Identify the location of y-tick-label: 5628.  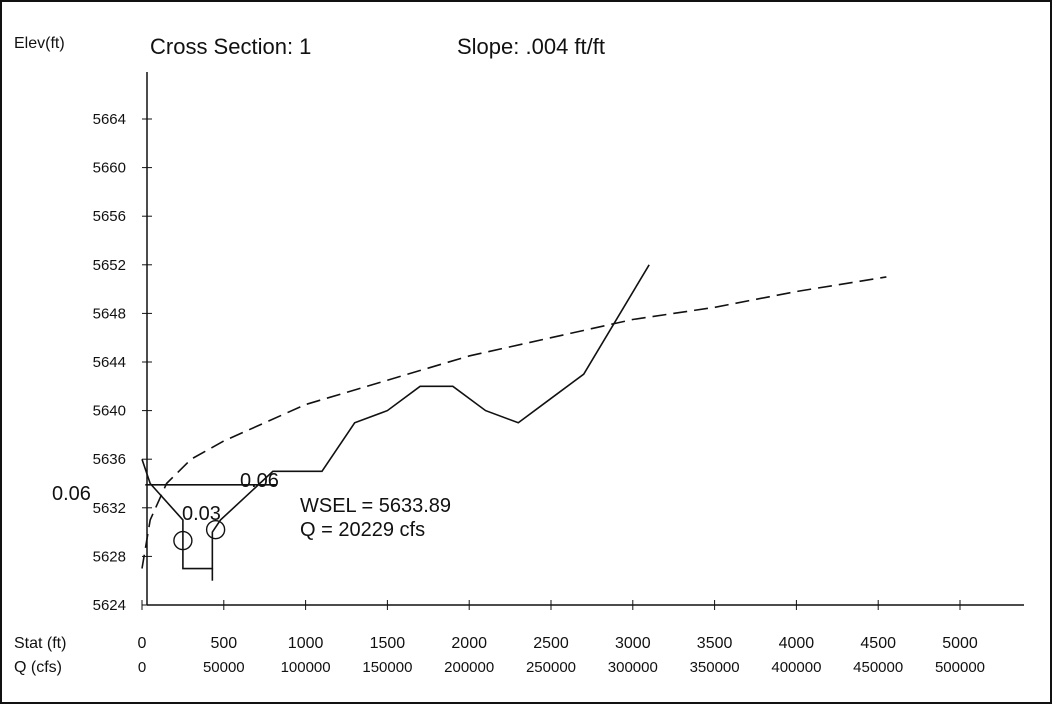
(109, 556).